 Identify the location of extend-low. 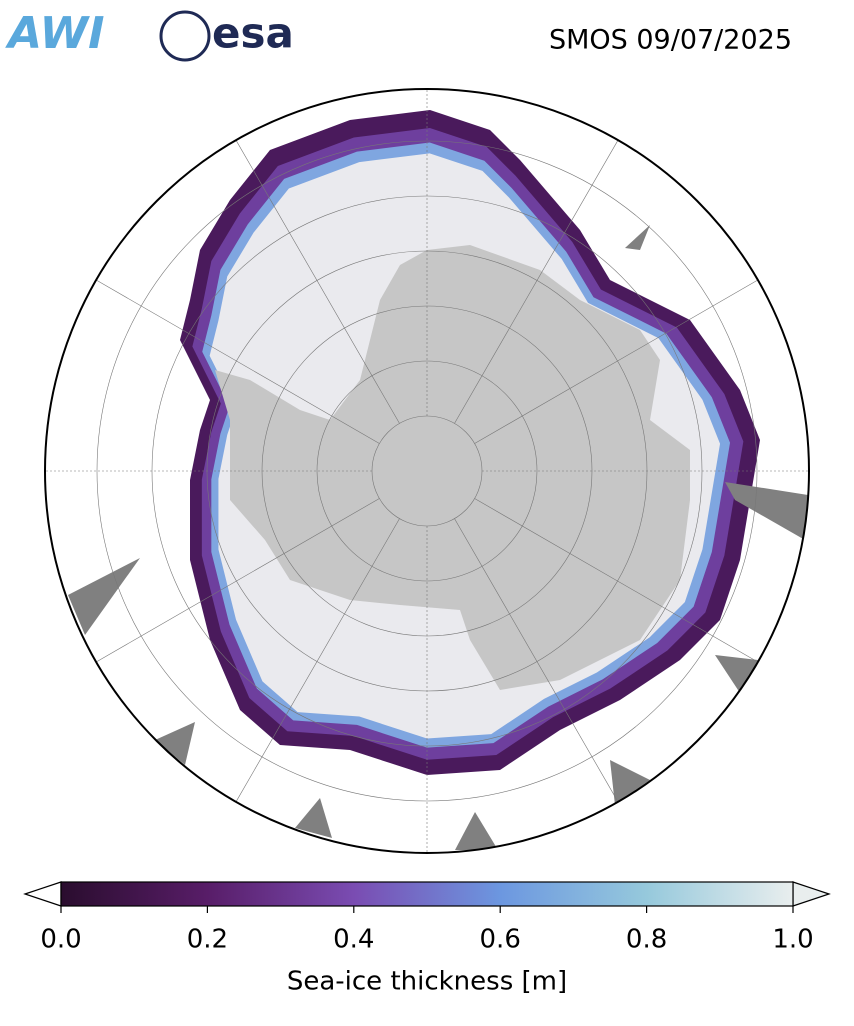
(42, 894).